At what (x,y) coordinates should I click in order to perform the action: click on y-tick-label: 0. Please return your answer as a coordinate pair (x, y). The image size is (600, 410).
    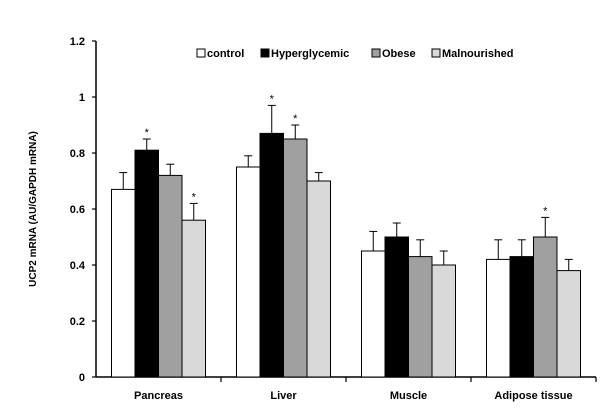
    Looking at the image, I should click on (82, 378).